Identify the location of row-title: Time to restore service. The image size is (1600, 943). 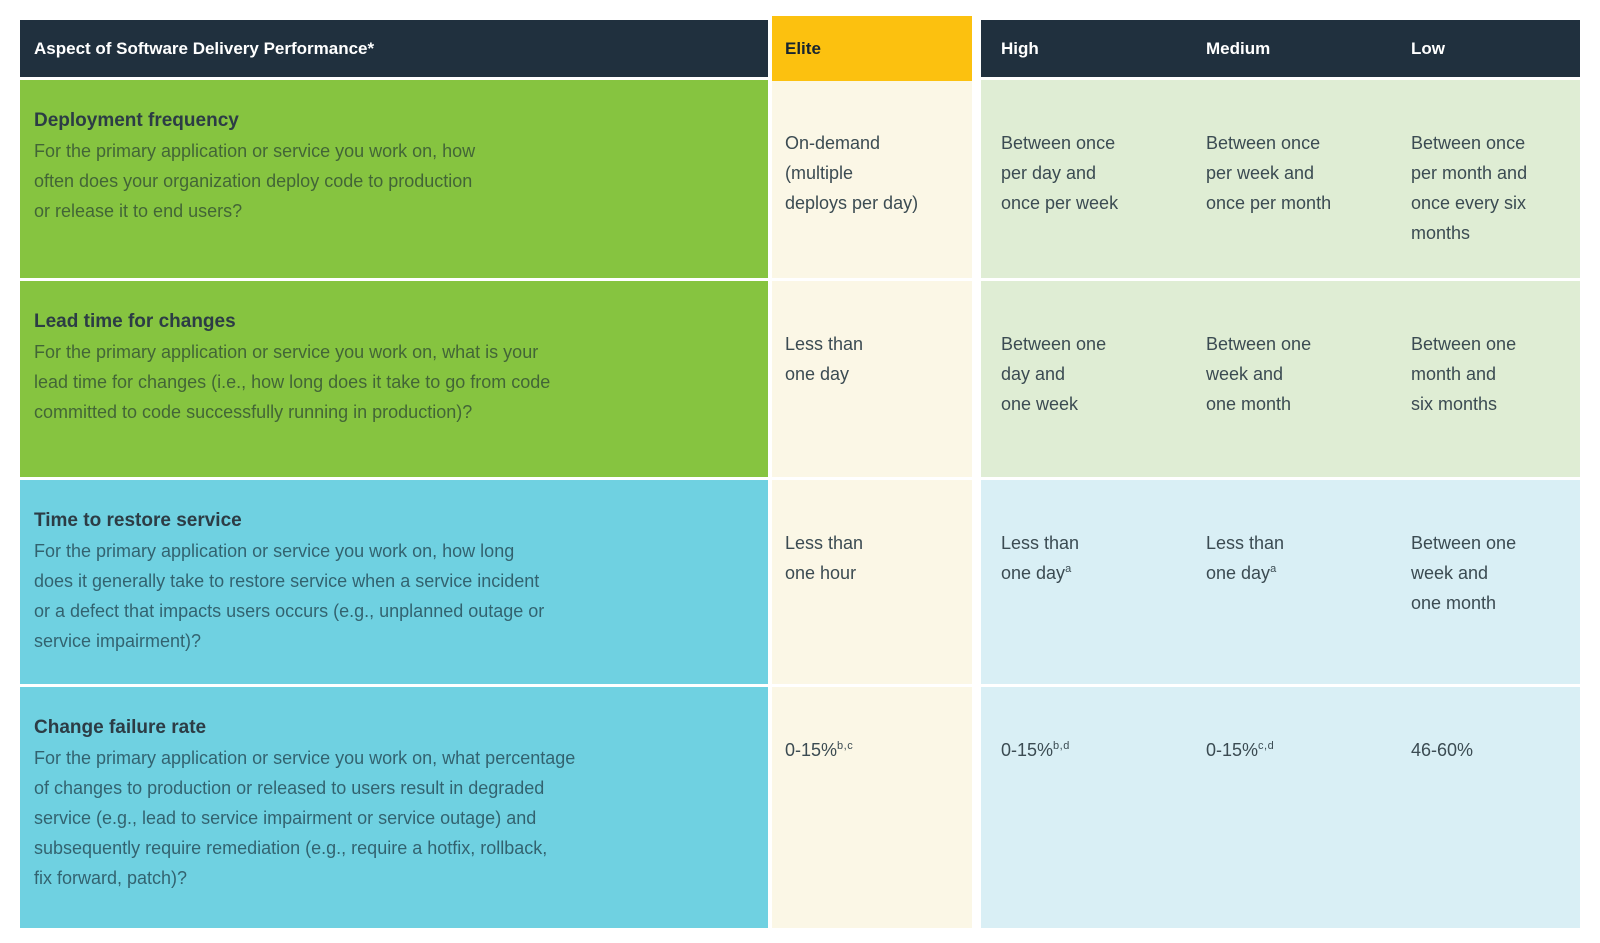
(138, 520).